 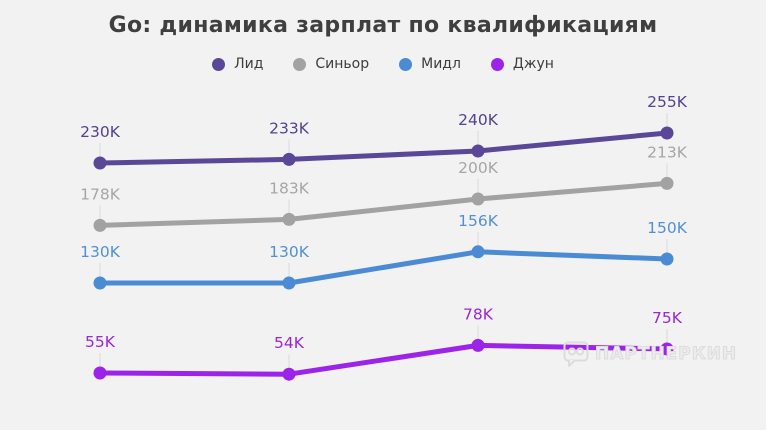 I want to click on legend-item-4: Джун, so click(x=522, y=64).